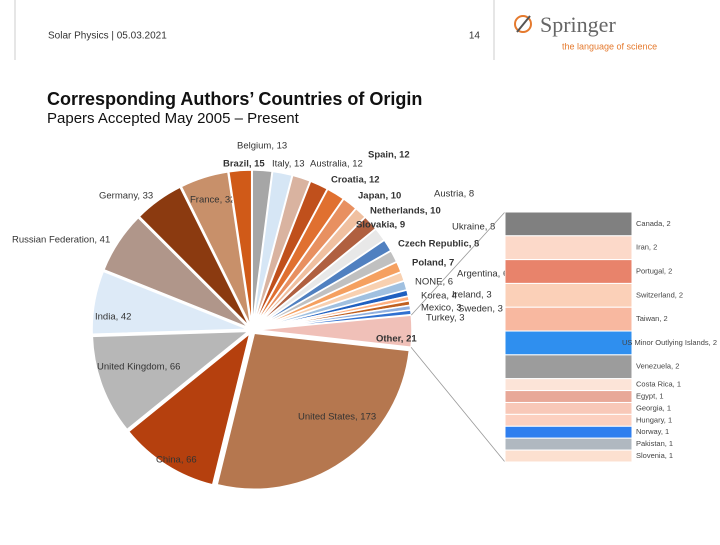 This screenshot has width=720, height=545. What do you see at coordinates (405, 211) in the screenshot?
I see `data-label: Netherlands, 10` at bounding box center [405, 211].